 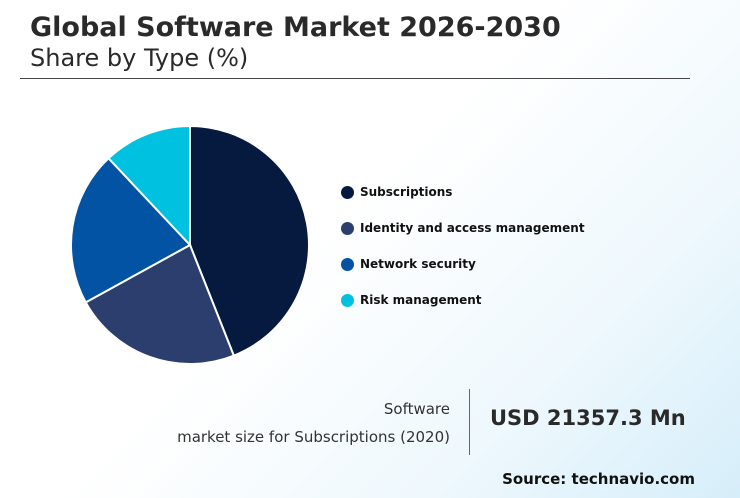 I want to click on legend-swatch-network-security, so click(x=347, y=264).